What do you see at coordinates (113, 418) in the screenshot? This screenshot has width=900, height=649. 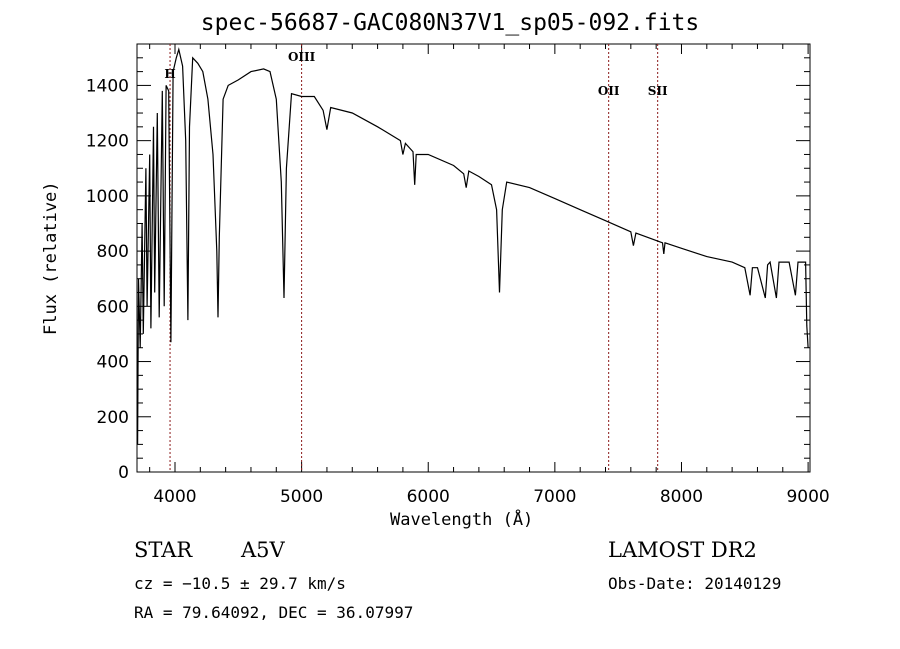 I see `y-tick-label: 200` at bounding box center [113, 418].